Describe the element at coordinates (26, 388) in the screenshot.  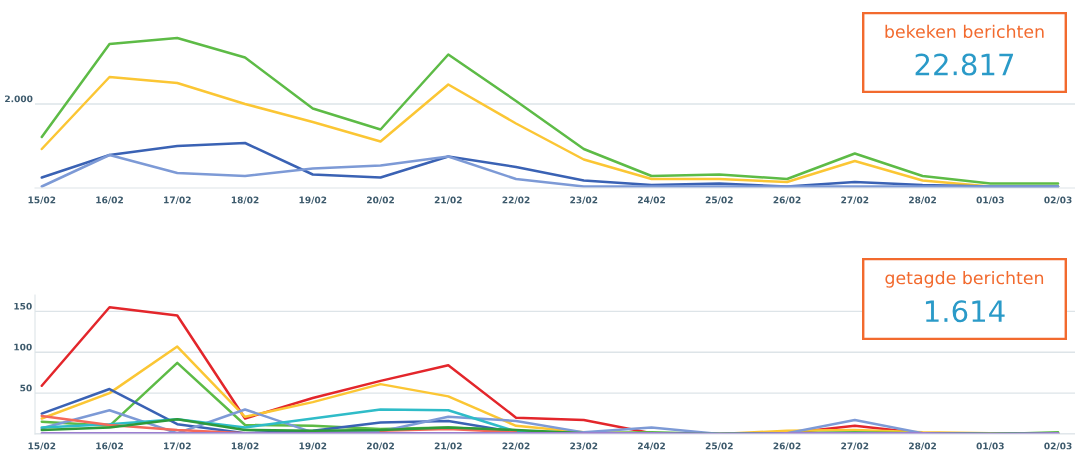
I see `y-tick-label: 50` at that location.